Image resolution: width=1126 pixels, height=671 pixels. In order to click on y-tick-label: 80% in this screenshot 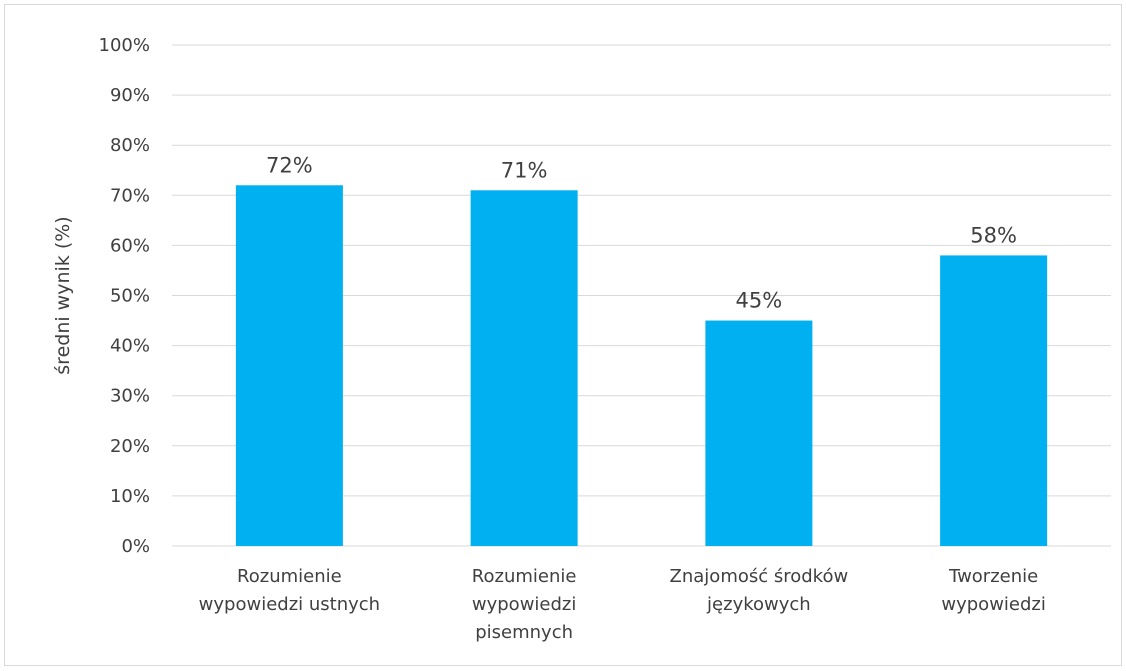, I will do `click(130, 145)`.